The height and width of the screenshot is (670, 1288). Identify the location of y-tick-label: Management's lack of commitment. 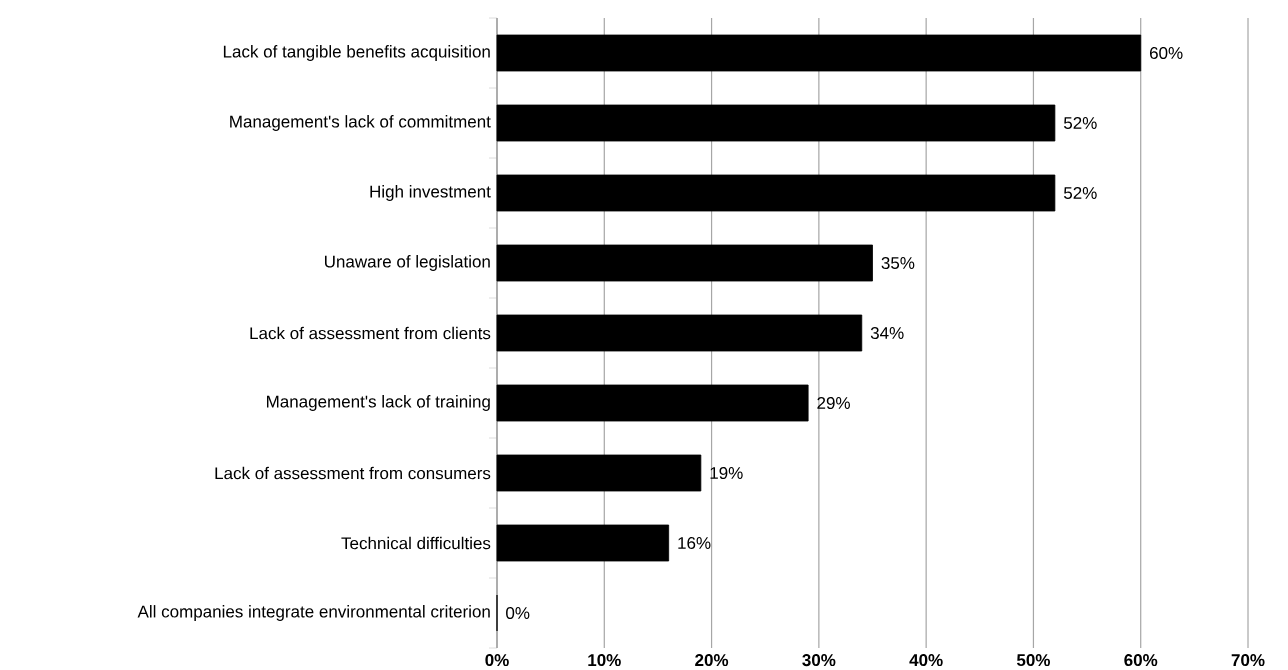
(360, 123).